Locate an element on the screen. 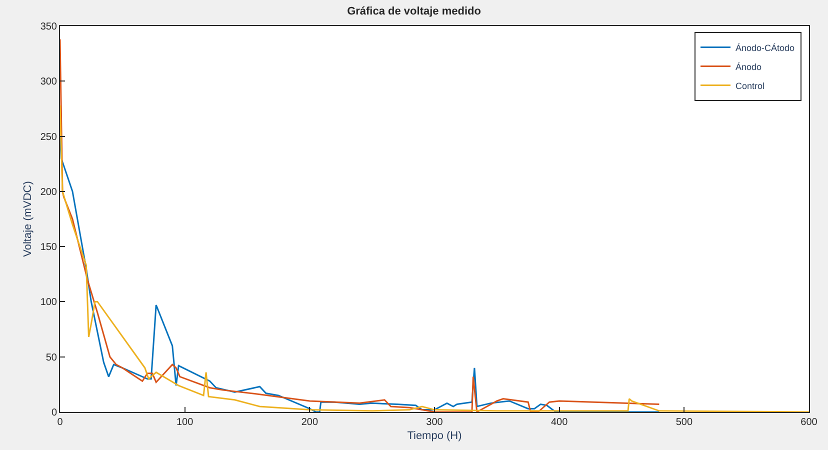  chart-title: Gráfica de voltaje medido is located at coordinates (414, 11).